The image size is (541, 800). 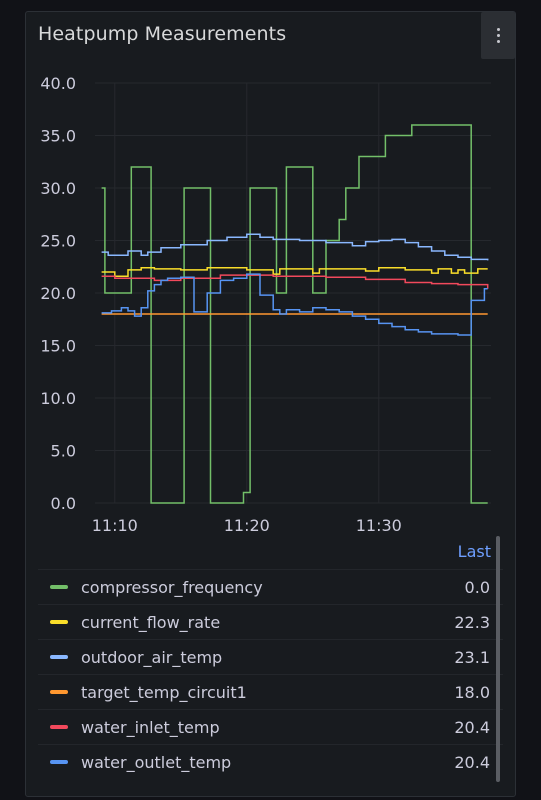 What do you see at coordinates (270, 761) in the screenshot?
I see `legend-row-water-outlet-temp: water_outlet_temp 20.4` at bounding box center [270, 761].